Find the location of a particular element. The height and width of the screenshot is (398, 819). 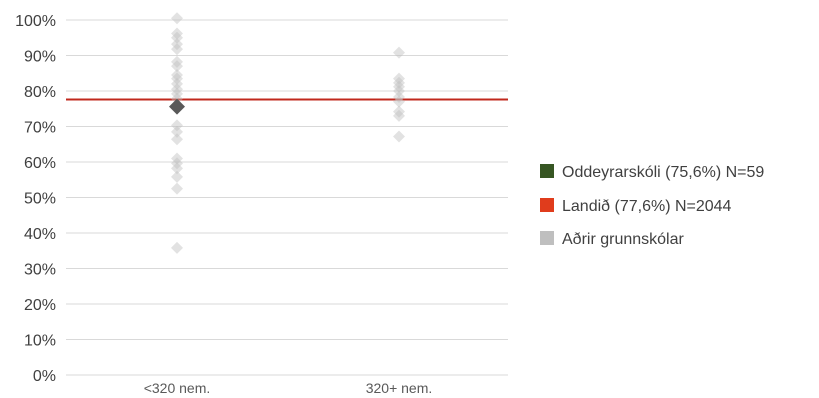

x-category-label: <320 nem. is located at coordinates (177, 388).